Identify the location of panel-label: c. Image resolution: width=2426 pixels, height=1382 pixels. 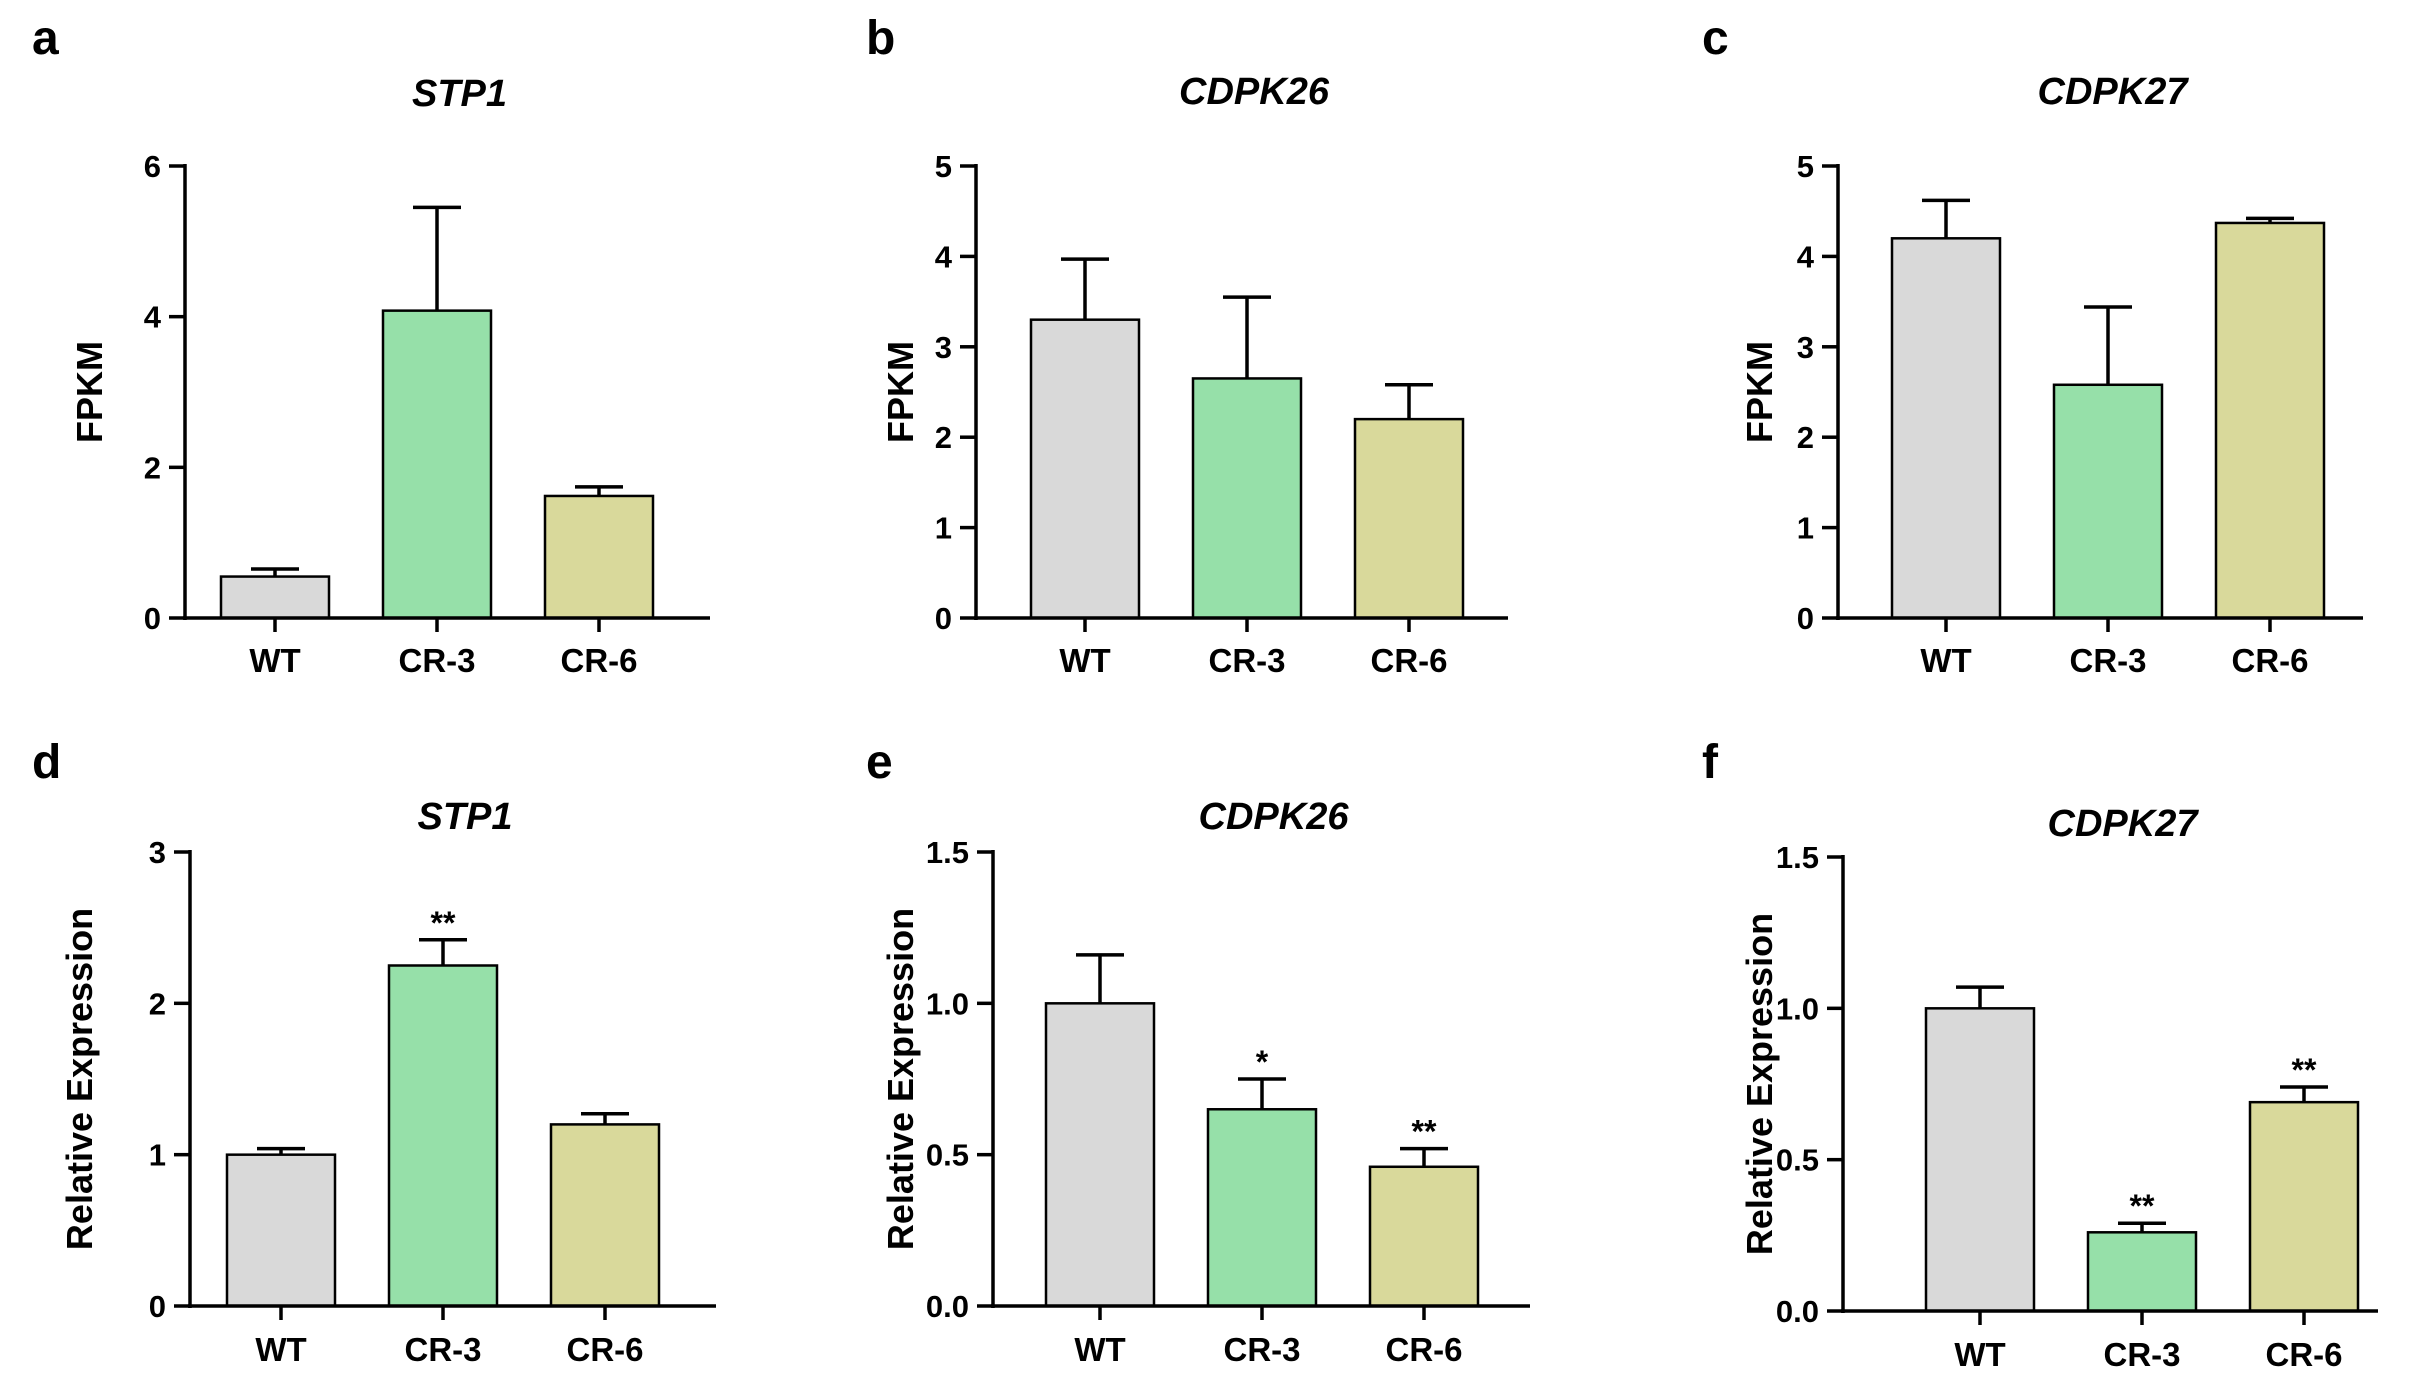
(1715, 38).